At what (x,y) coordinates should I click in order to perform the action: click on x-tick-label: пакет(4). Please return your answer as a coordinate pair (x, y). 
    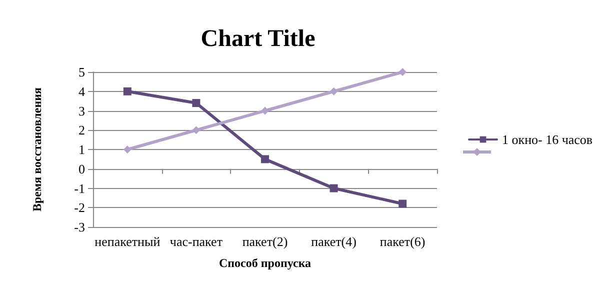
    Looking at the image, I should click on (333, 241).